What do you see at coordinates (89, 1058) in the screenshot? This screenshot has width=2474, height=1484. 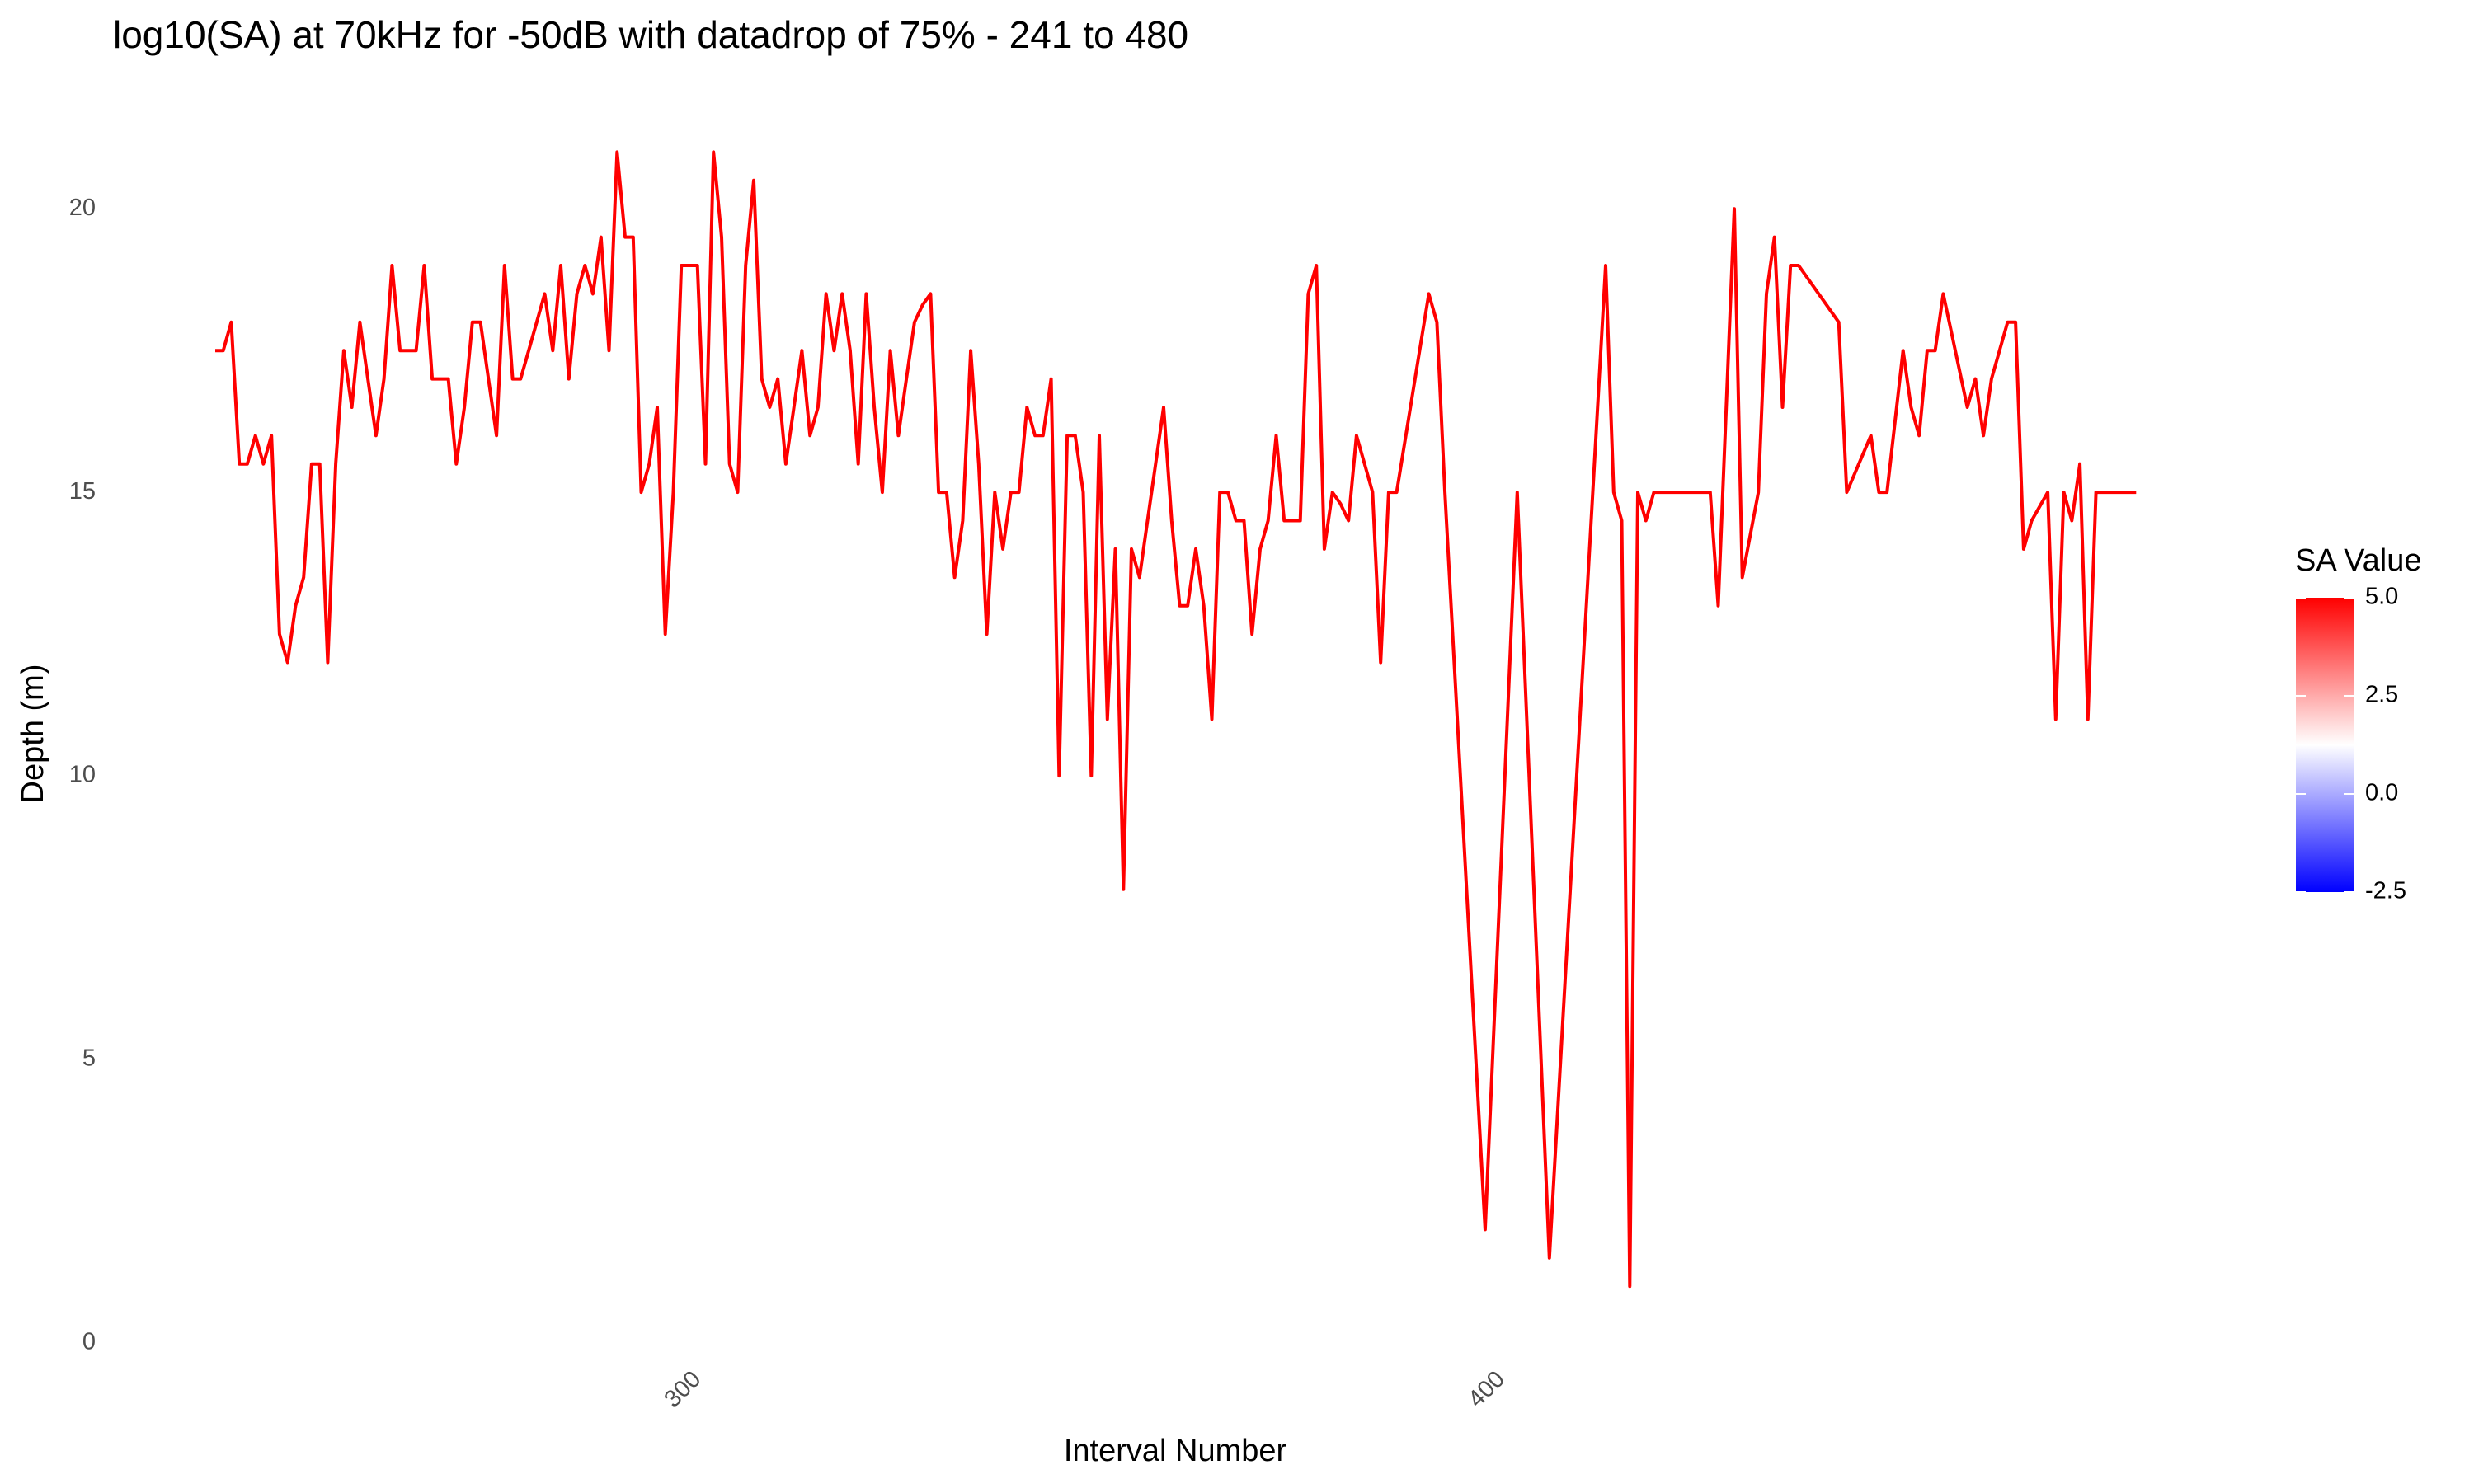 I see `y-tick-label: 5` at bounding box center [89, 1058].